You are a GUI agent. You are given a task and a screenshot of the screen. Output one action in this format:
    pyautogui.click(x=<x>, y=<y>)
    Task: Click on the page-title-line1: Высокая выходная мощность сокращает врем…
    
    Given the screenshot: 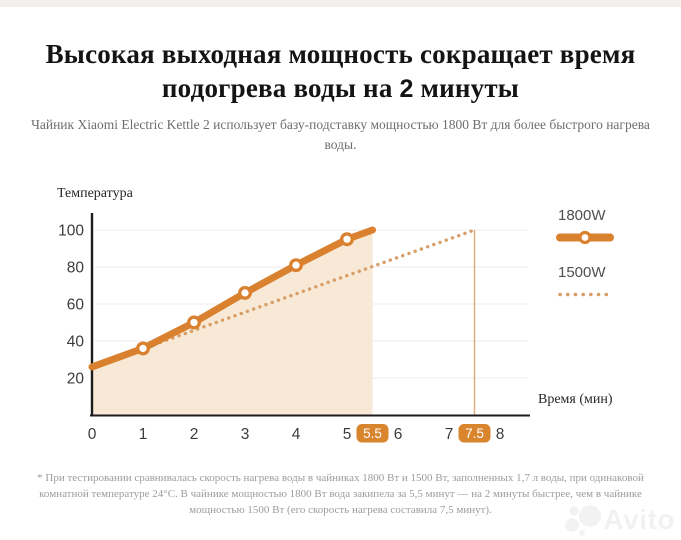 What is the action you would take?
    pyautogui.click(x=340, y=54)
    